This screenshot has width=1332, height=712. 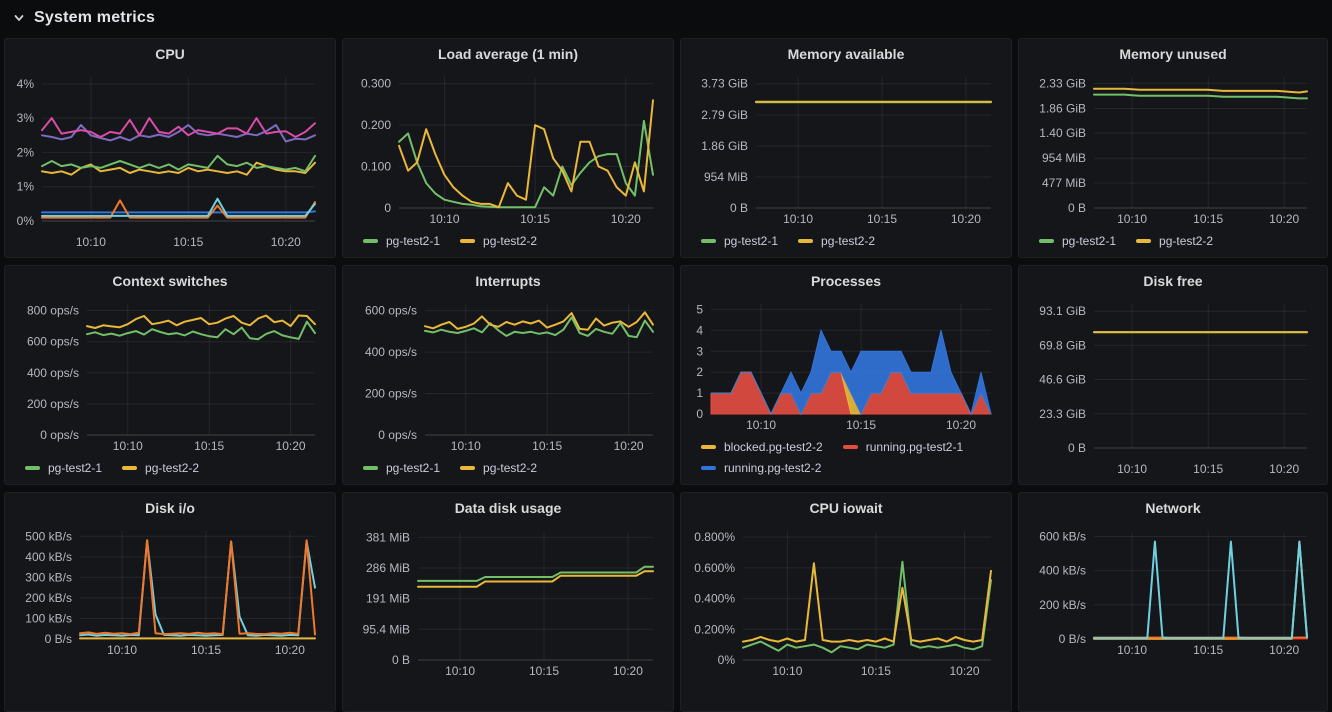 What do you see at coordinates (53, 342) in the screenshot?
I see `svg-text: 600 ops/s` at bounding box center [53, 342].